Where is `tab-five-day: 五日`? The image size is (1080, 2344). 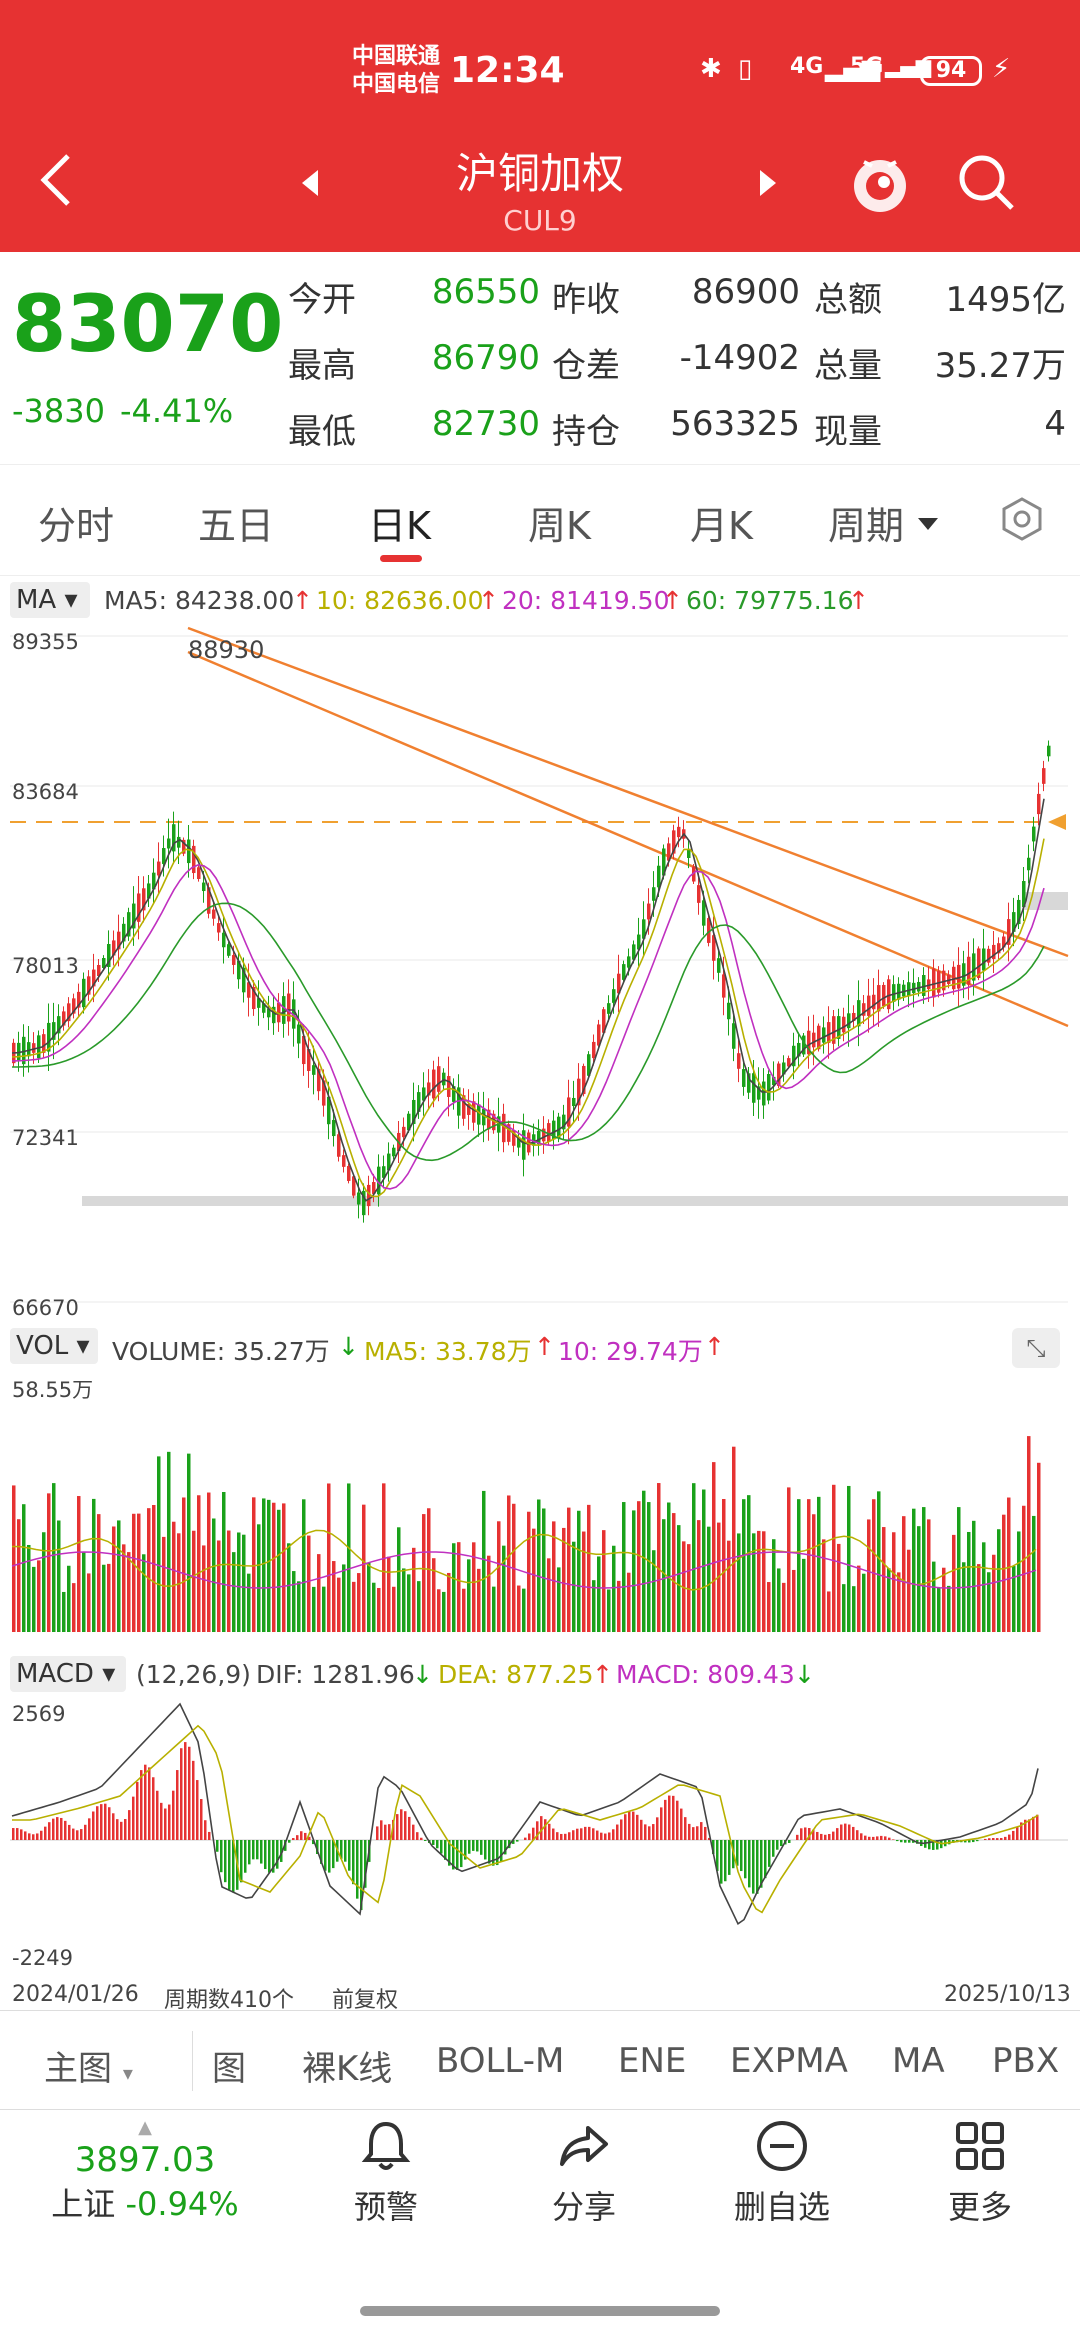
tab-five-day: 五日 is located at coordinates (236, 526).